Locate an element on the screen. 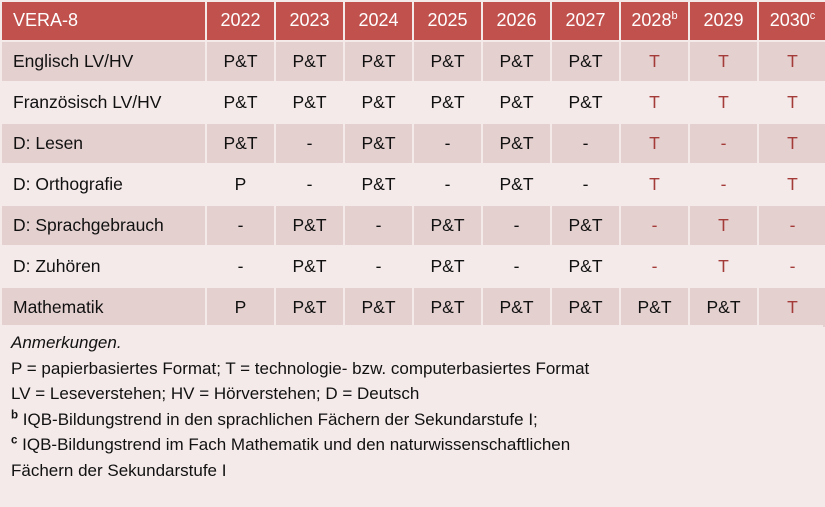  row-label: D: Orthografie is located at coordinates (103, 184).